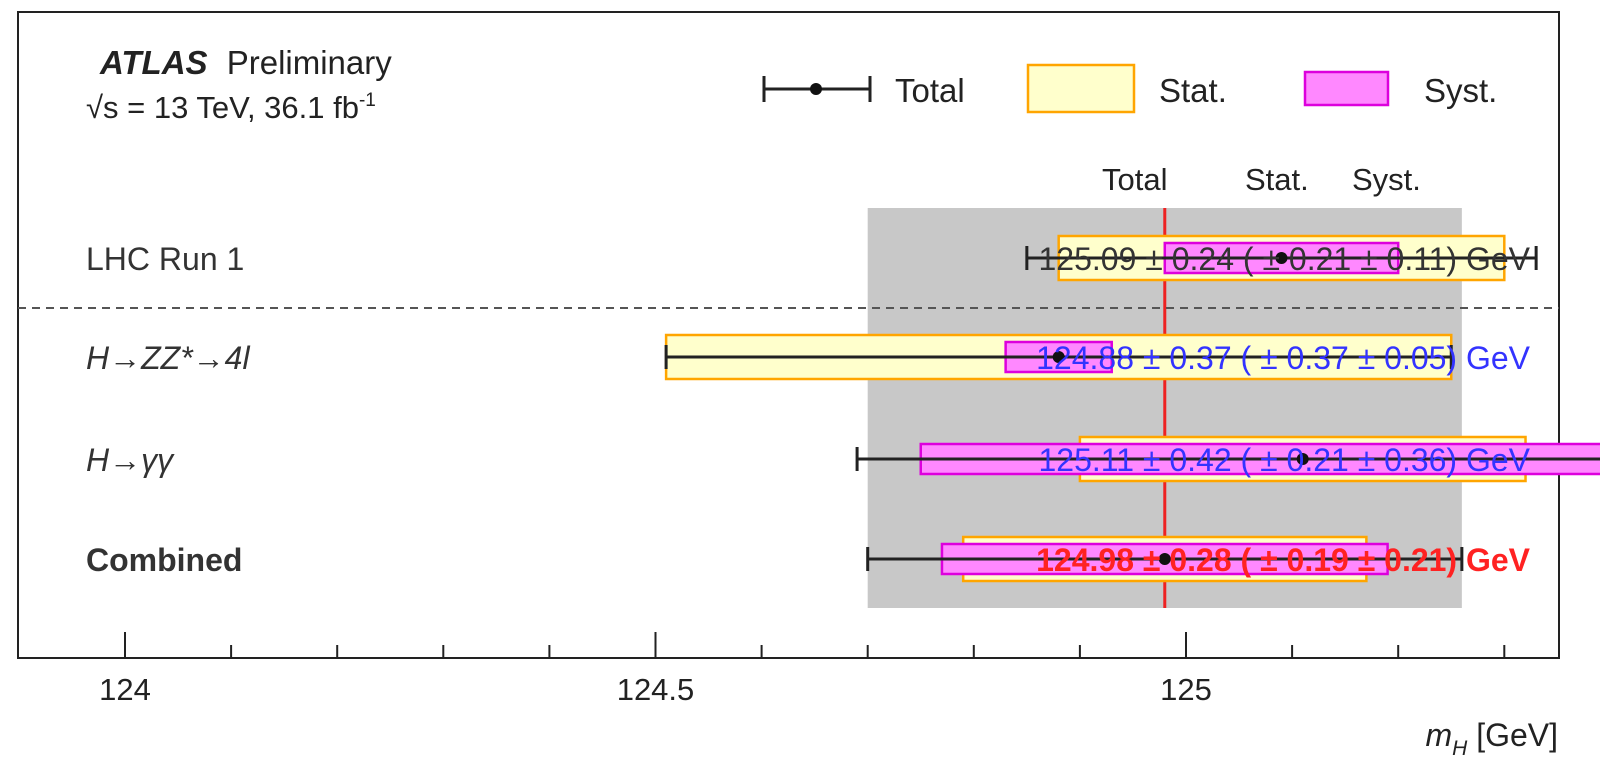  I want to click on row-label-gamgam: H→γγ, so click(130, 460).